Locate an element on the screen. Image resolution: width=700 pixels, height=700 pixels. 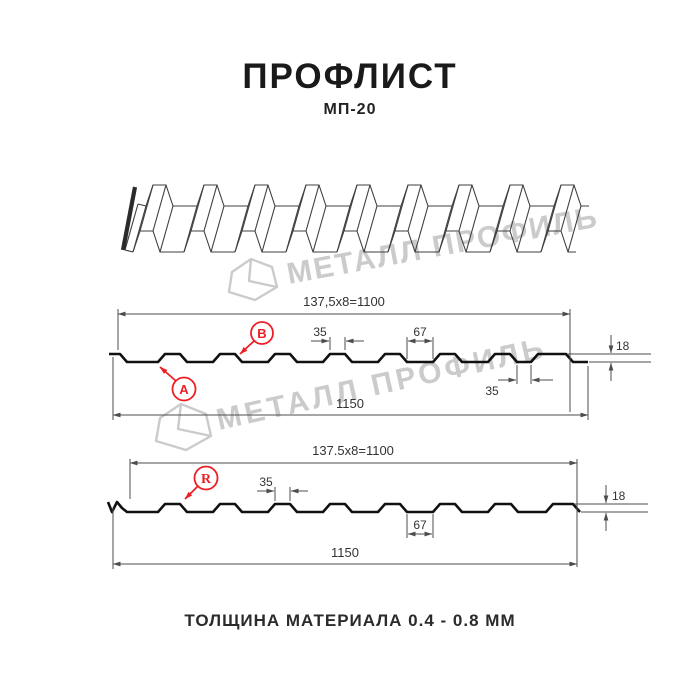
dim-valley-r: 67 is located at coordinates (420, 526).